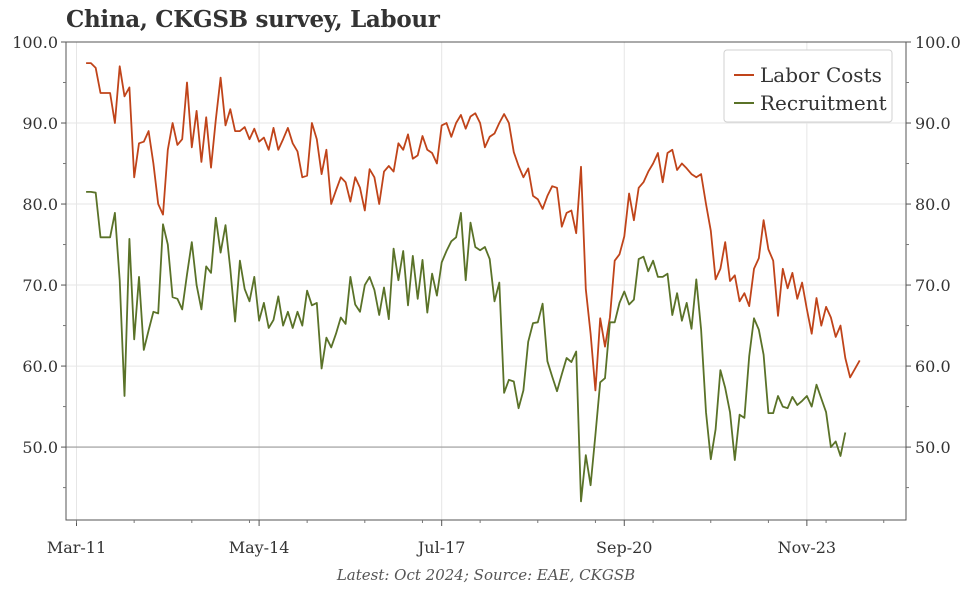 The width and height of the screenshot is (972, 589). What do you see at coordinates (40, 123) in the screenshot?
I see `y-tick-label-left: 90.0` at bounding box center [40, 123].